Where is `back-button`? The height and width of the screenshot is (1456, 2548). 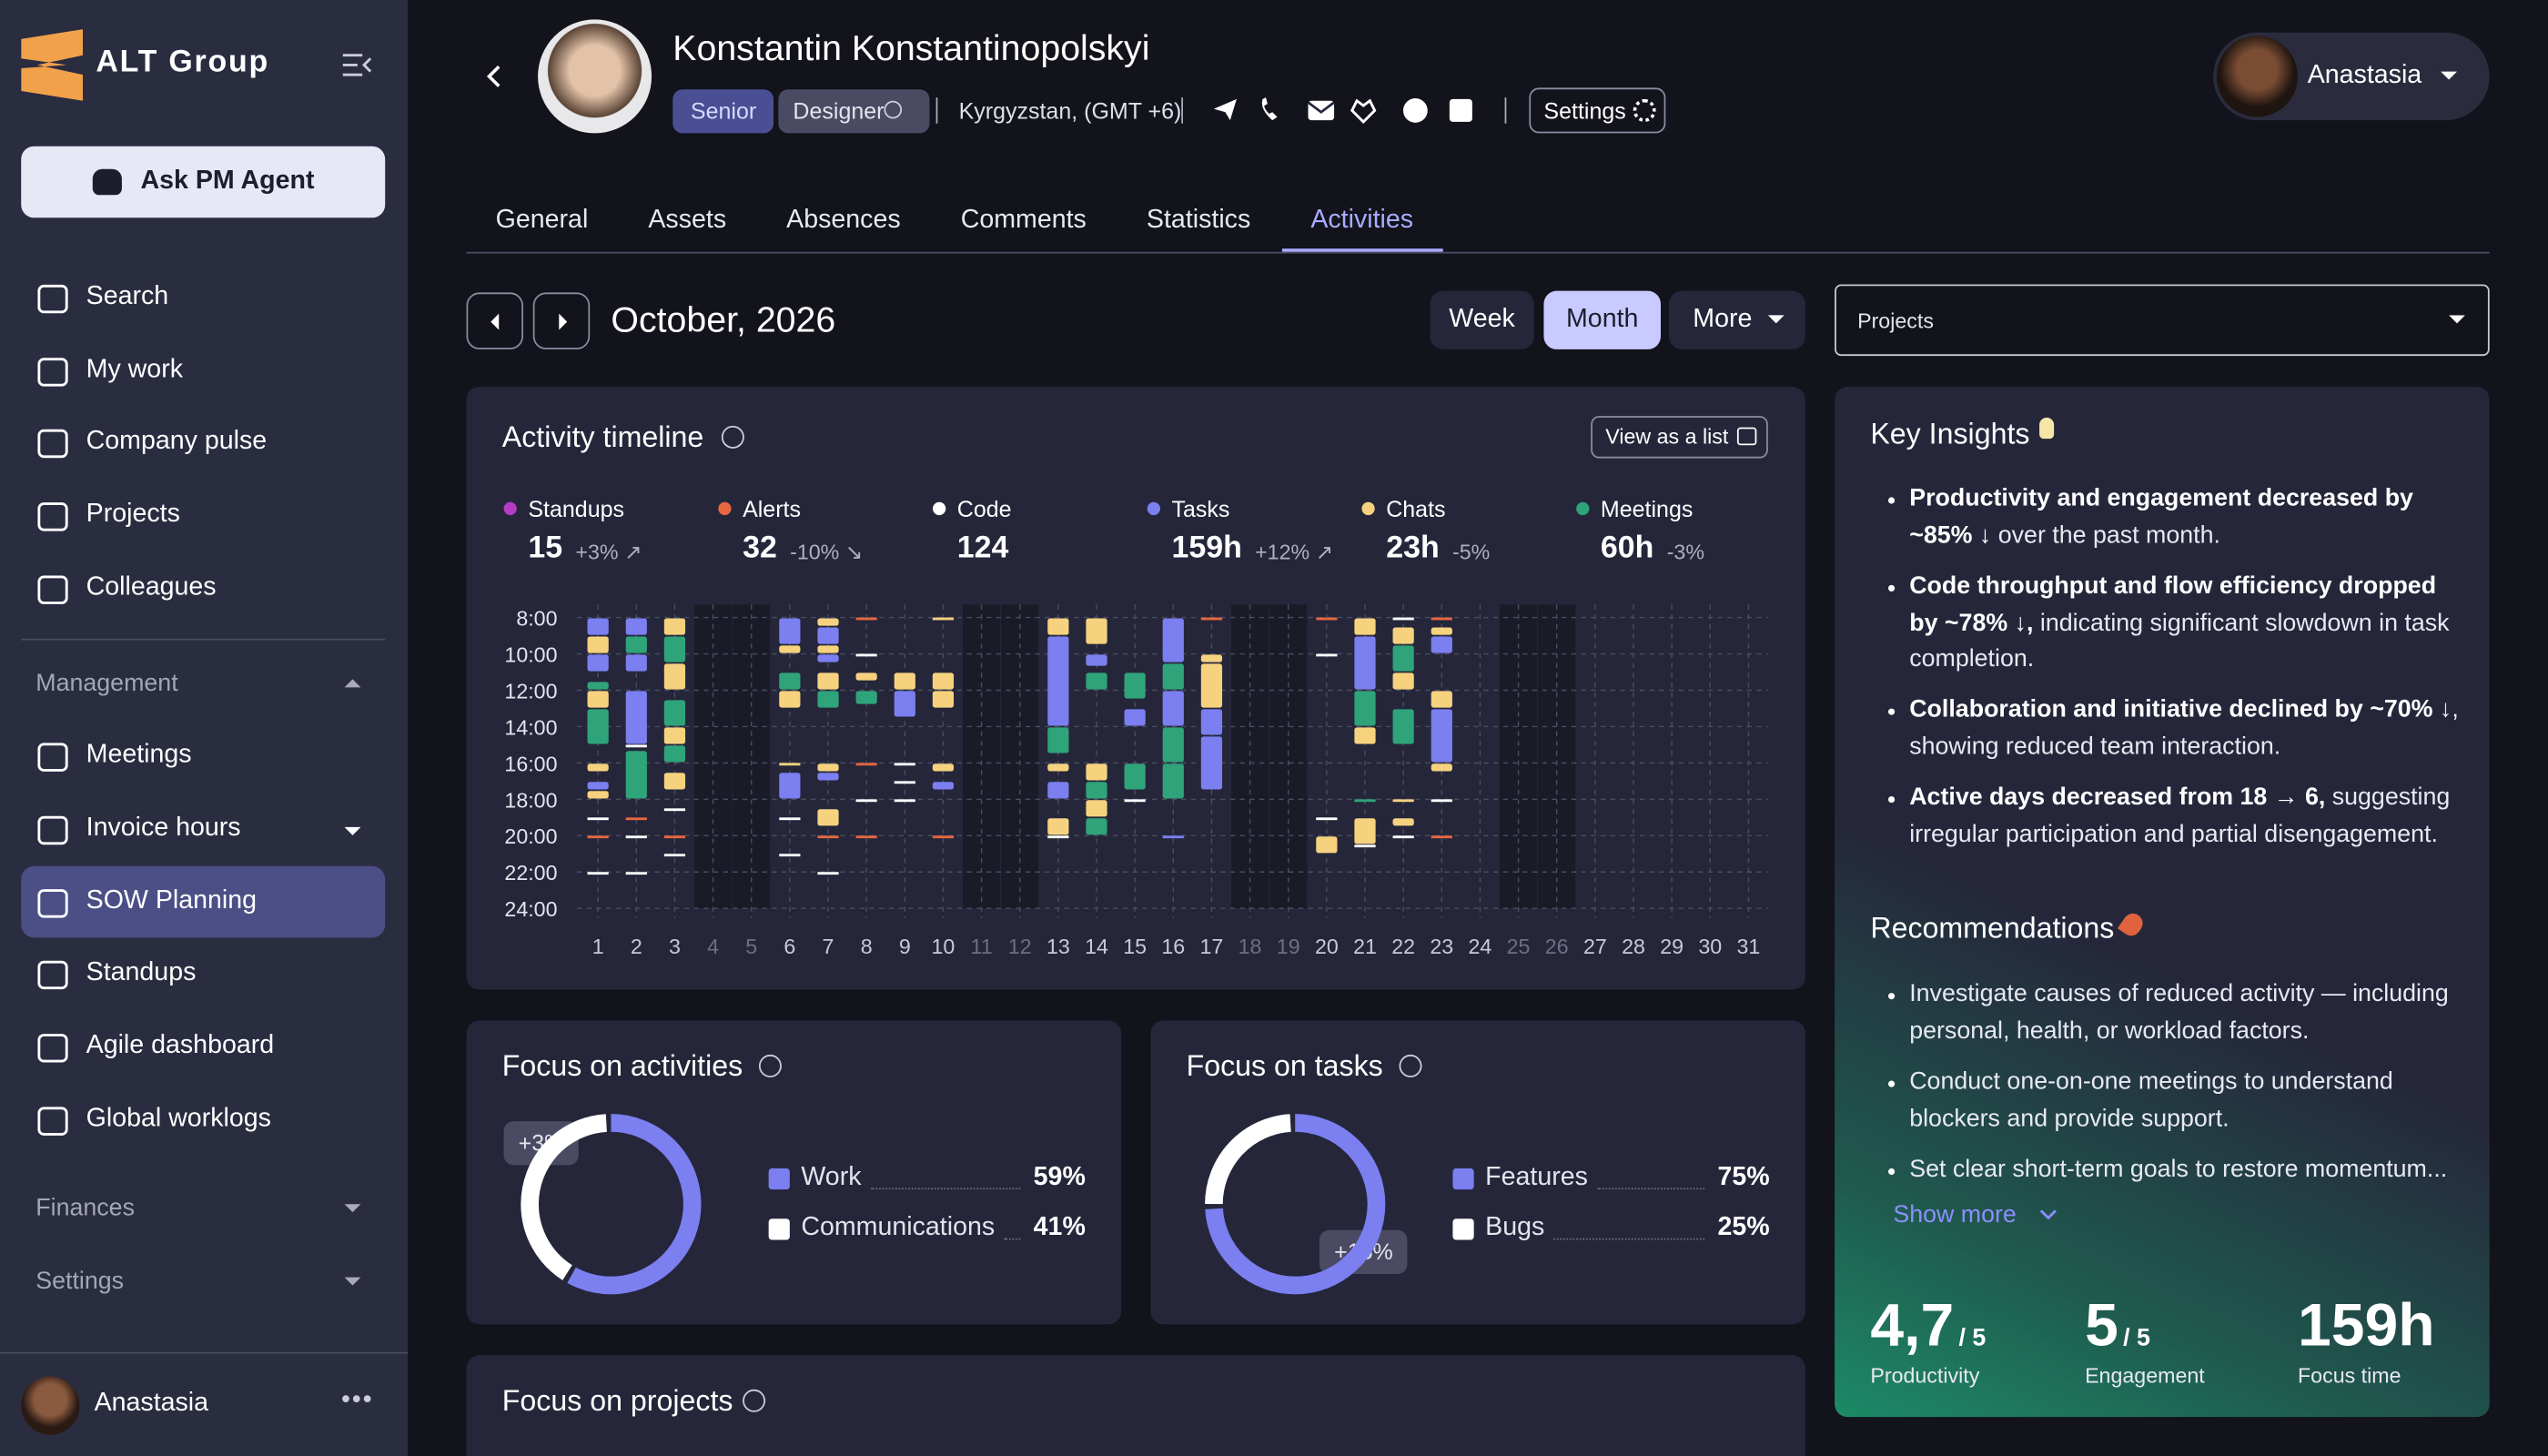
back-button is located at coordinates (494, 76).